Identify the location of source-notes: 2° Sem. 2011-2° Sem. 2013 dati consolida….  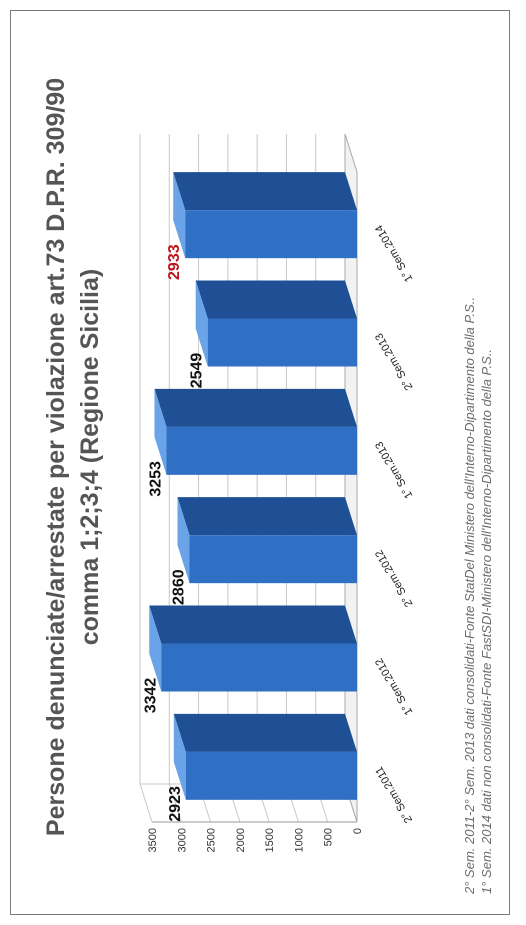
(478, 596).